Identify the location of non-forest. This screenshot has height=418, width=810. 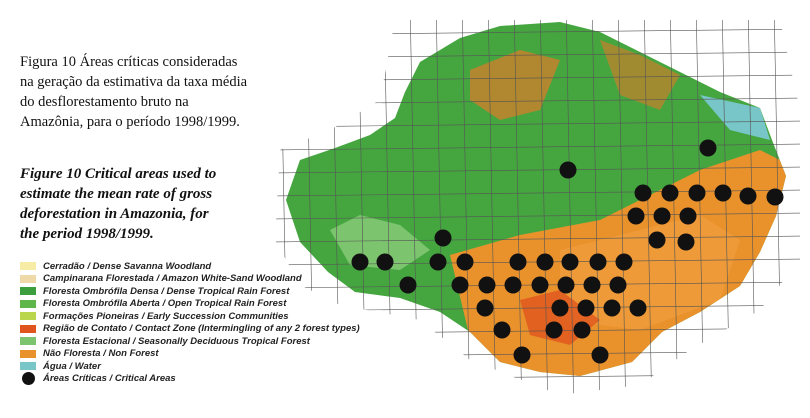
(650, 272).